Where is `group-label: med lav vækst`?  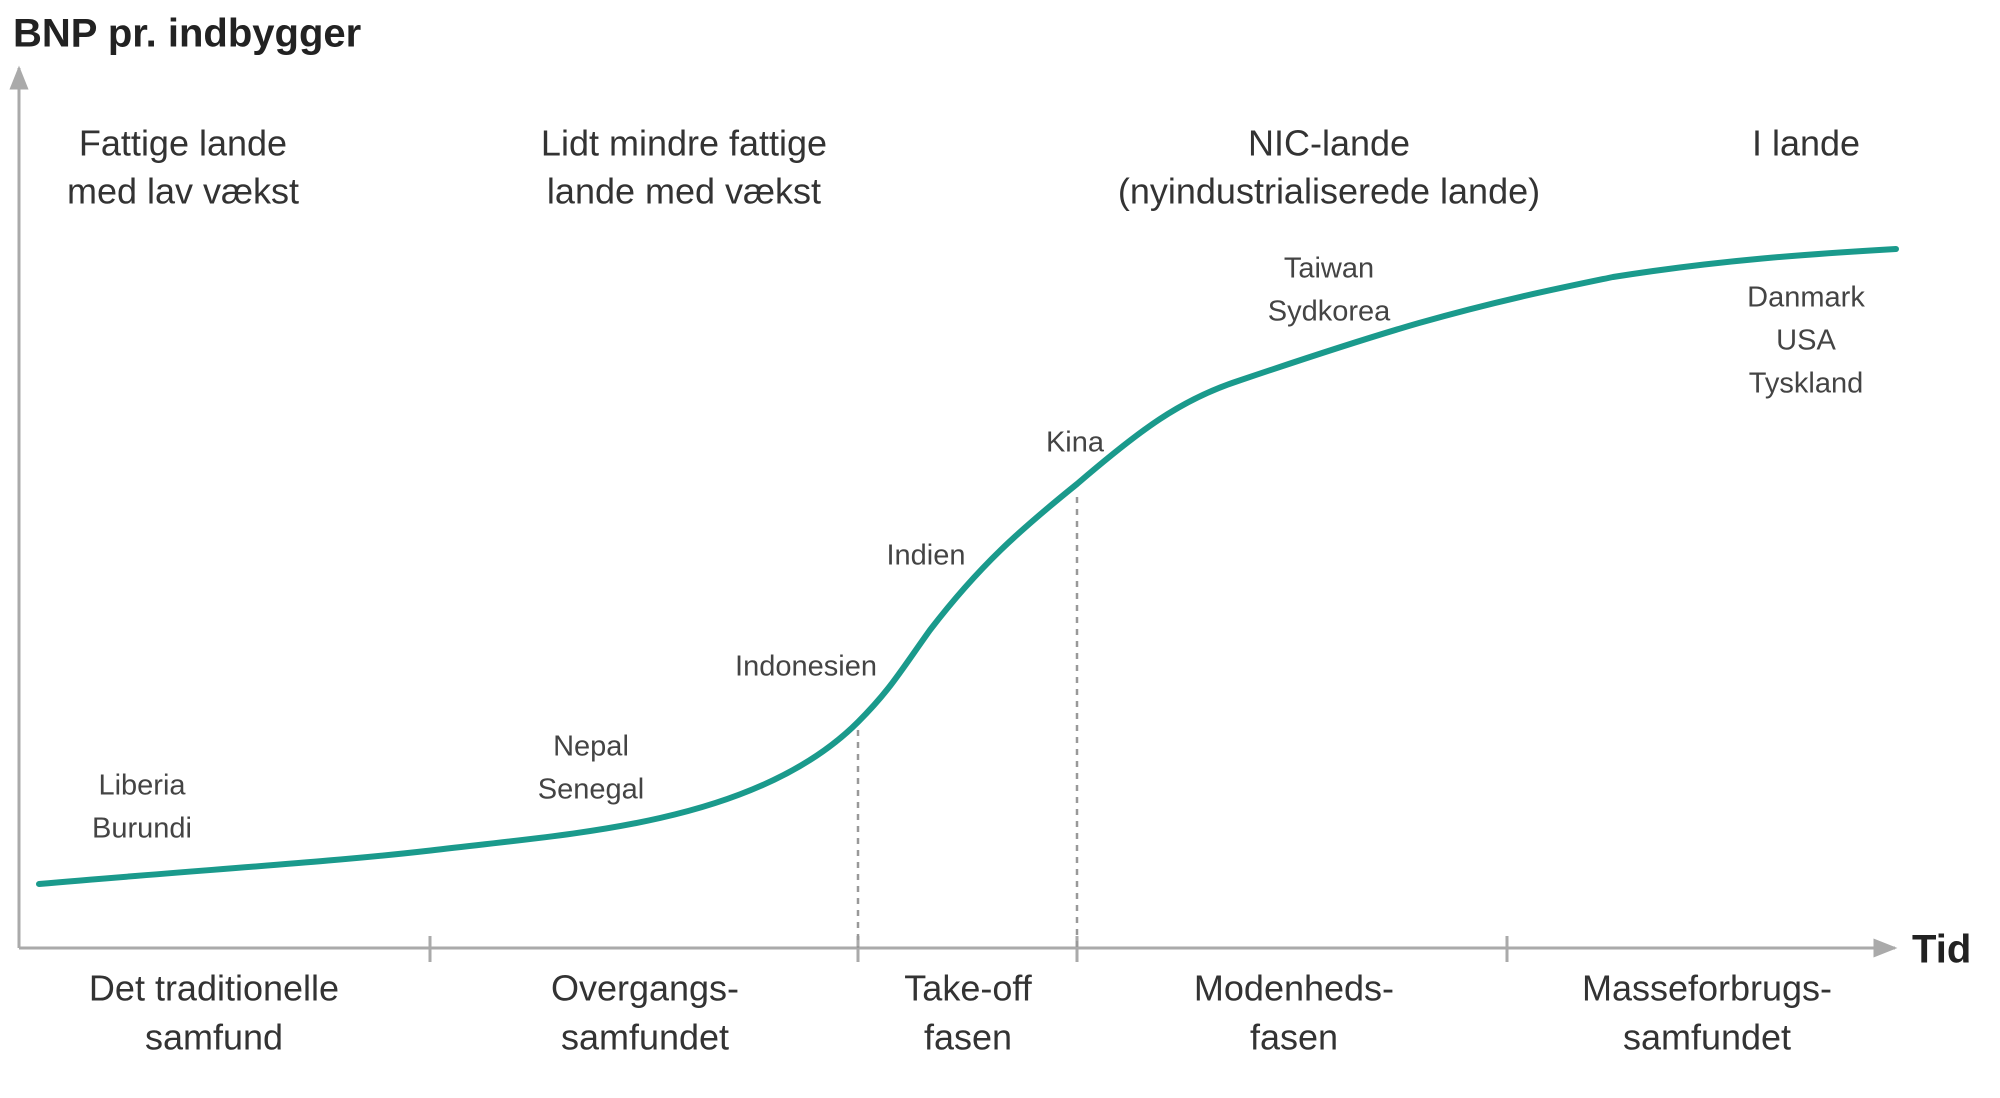 group-label: med lav vækst is located at coordinates (183, 191).